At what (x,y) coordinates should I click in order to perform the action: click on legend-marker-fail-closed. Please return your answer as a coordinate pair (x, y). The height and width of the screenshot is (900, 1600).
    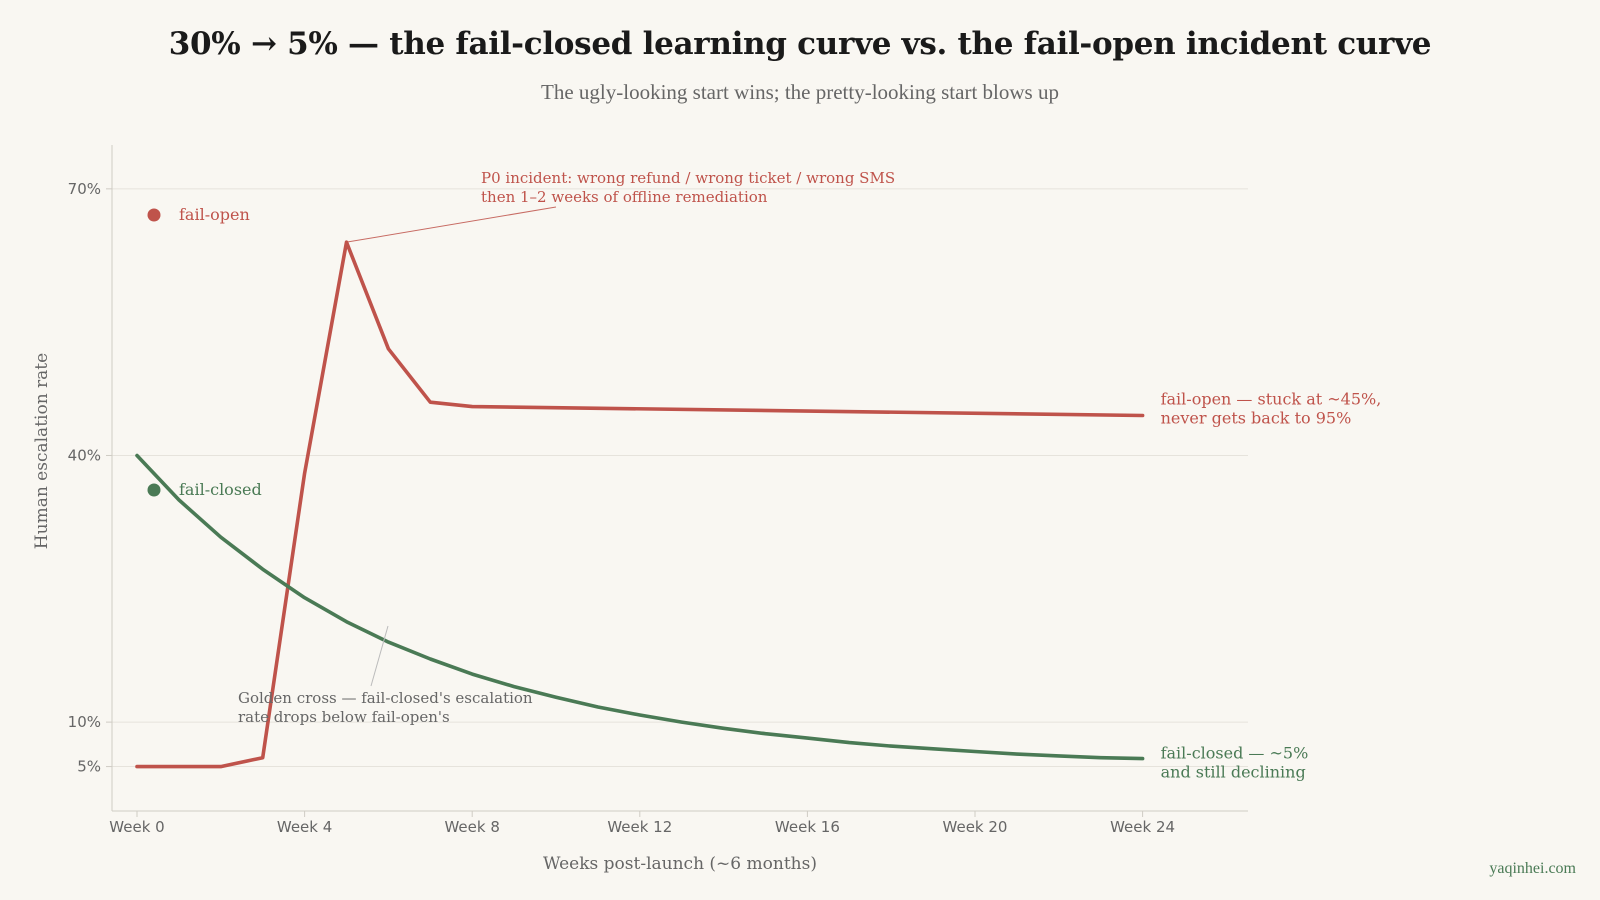
    Looking at the image, I should click on (154, 490).